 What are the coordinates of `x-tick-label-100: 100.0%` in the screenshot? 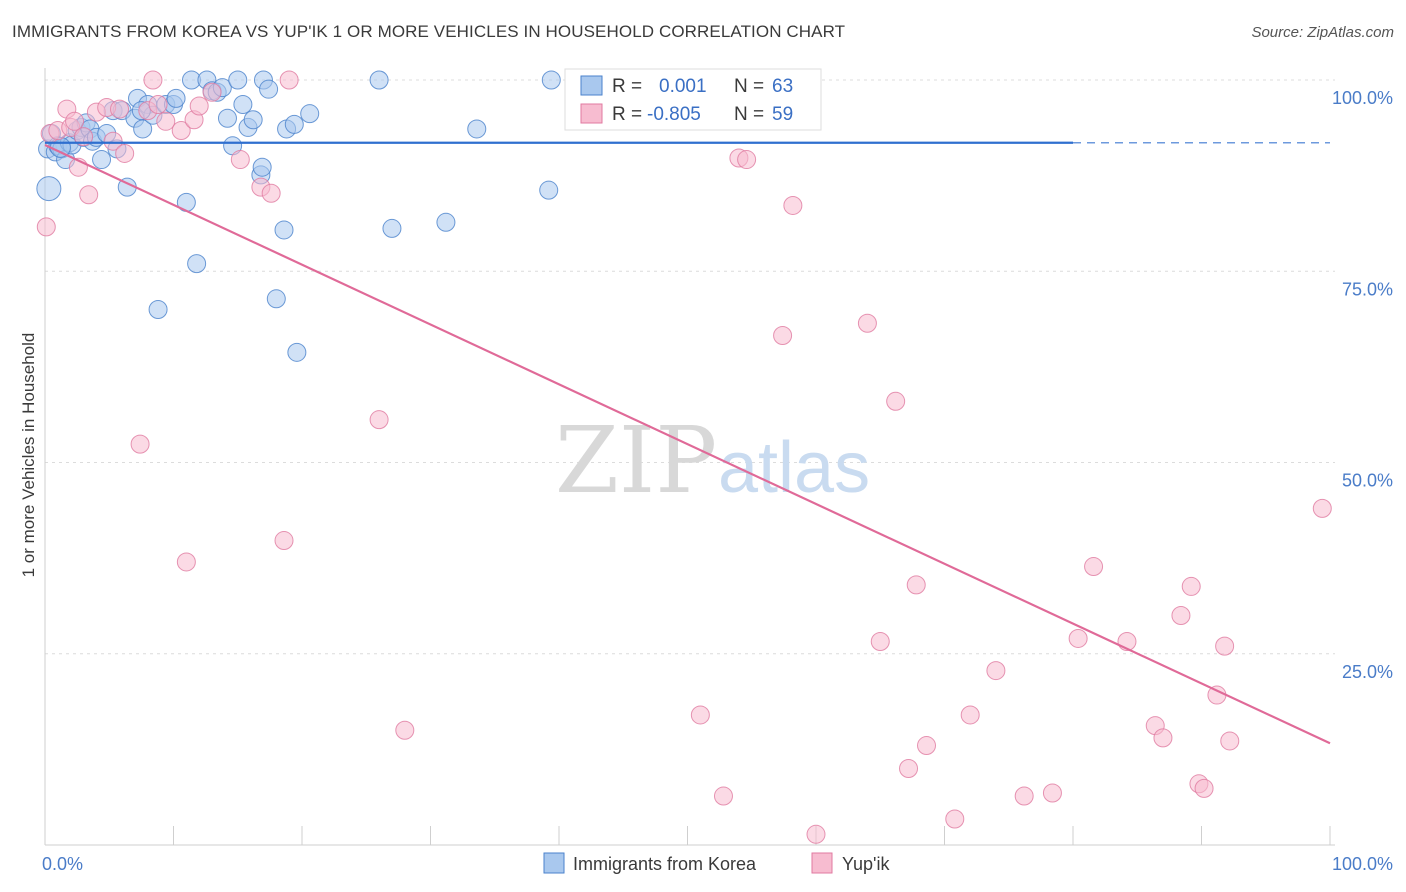 It's located at (1362, 864).